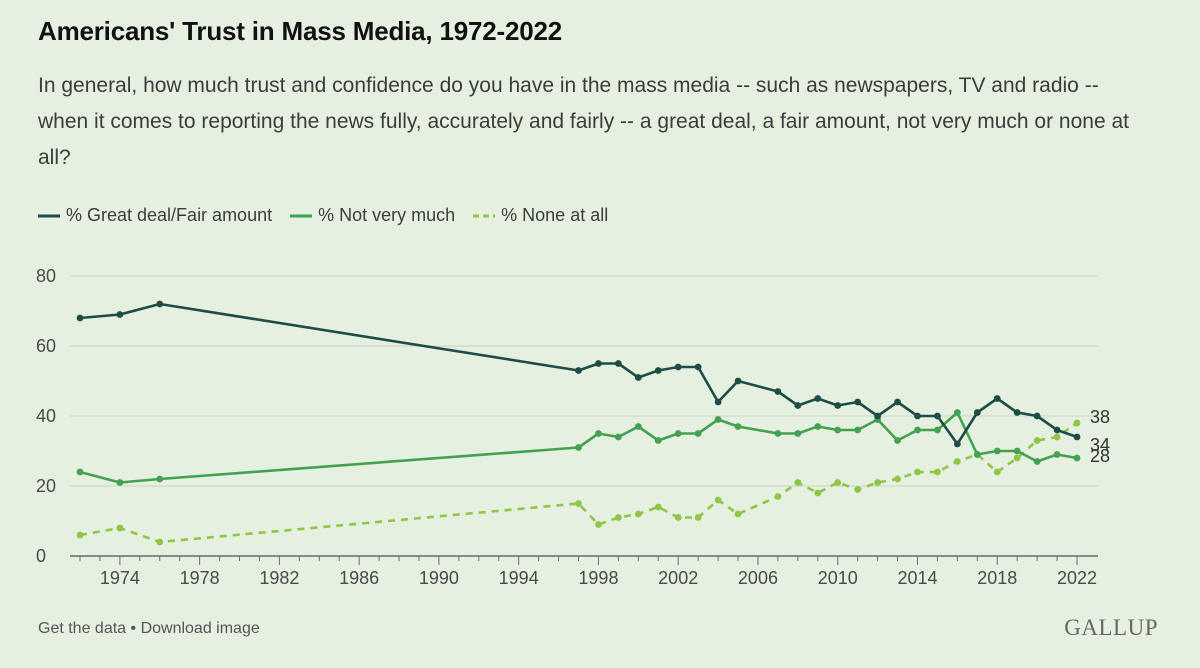 This screenshot has width=1200, height=668. What do you see at coordinates (1037, 416) in the screenshot?
I see `data-point-s0-2020` at bounding box center [1037, 416].